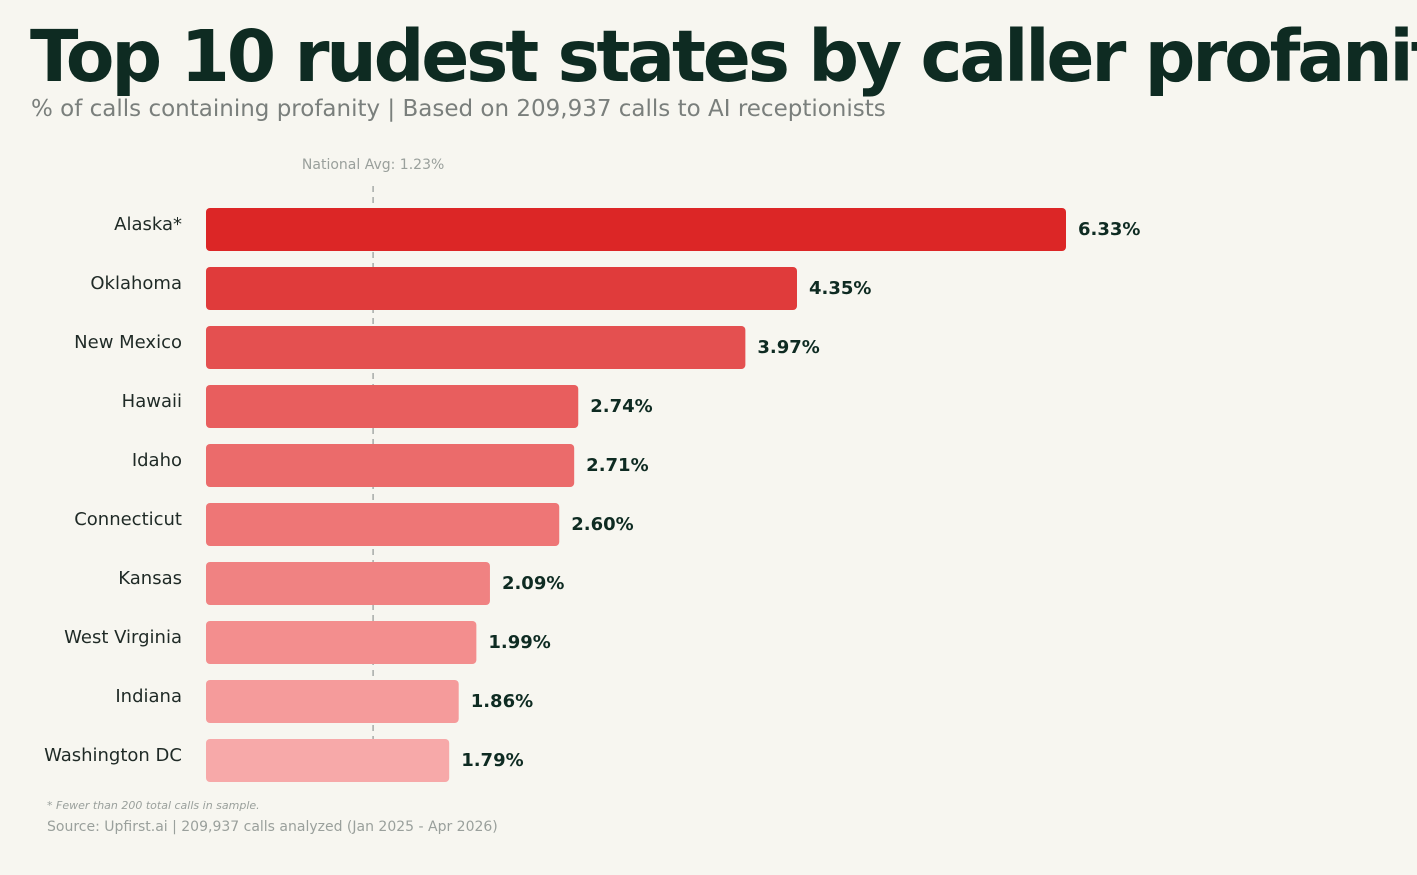 This screenshot has height=875, width=1417. What do you see at coordinates (602, 524) in the screenshot?
I see `value-label: 2.60%` at bounding box center [602, 524].